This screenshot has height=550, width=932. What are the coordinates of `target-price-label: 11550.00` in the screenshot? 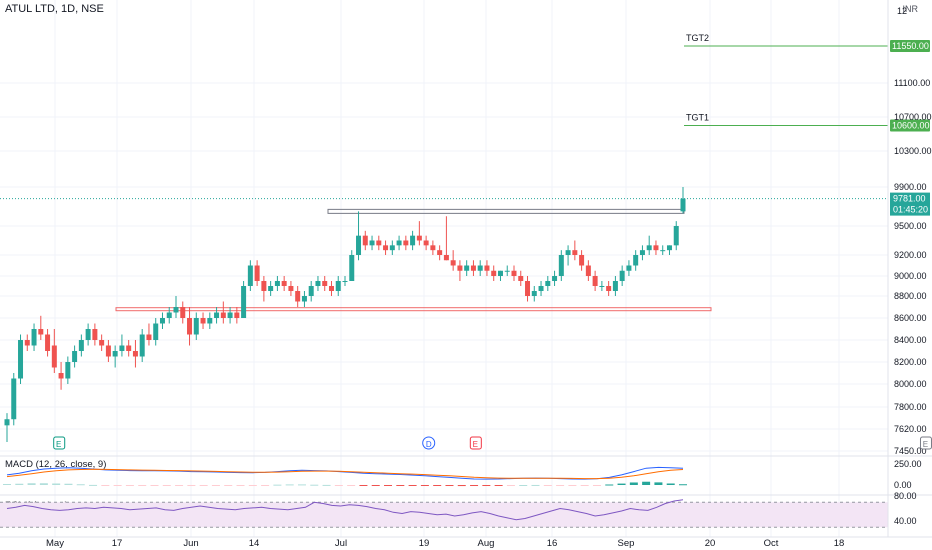 It's located at (910, 46).